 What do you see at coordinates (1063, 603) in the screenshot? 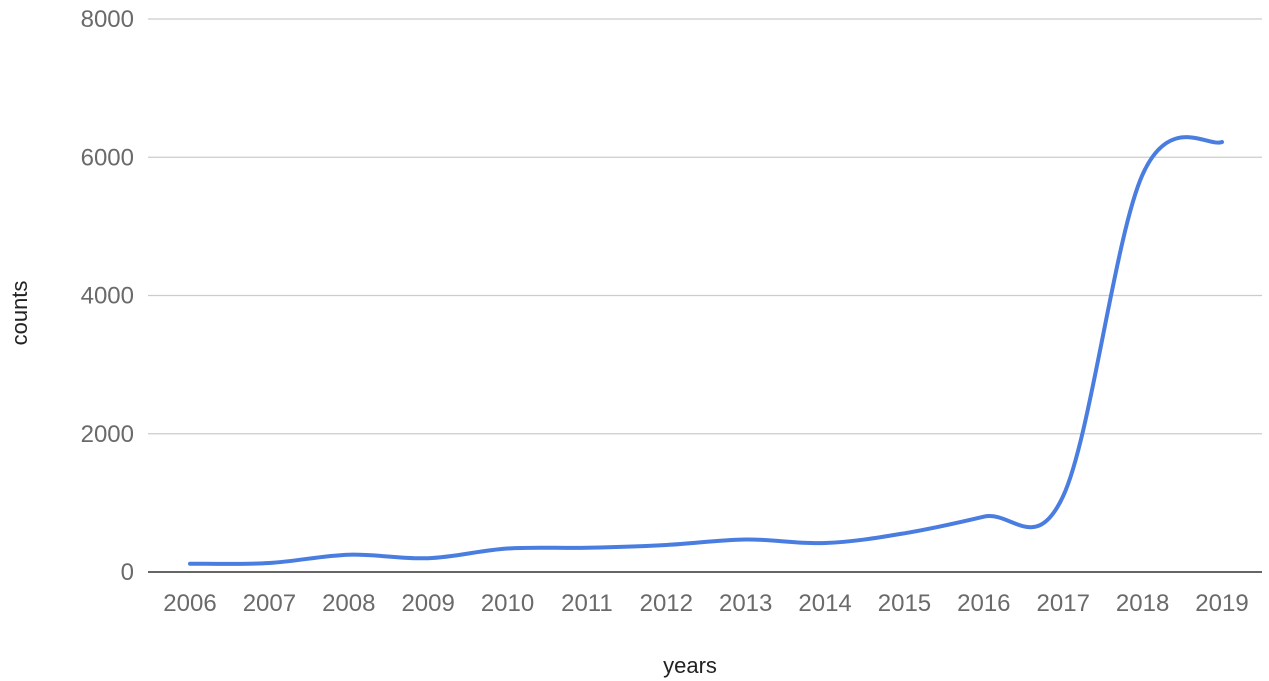
I see `x-tick-label: 2017` at bounding box center [1063, 603].